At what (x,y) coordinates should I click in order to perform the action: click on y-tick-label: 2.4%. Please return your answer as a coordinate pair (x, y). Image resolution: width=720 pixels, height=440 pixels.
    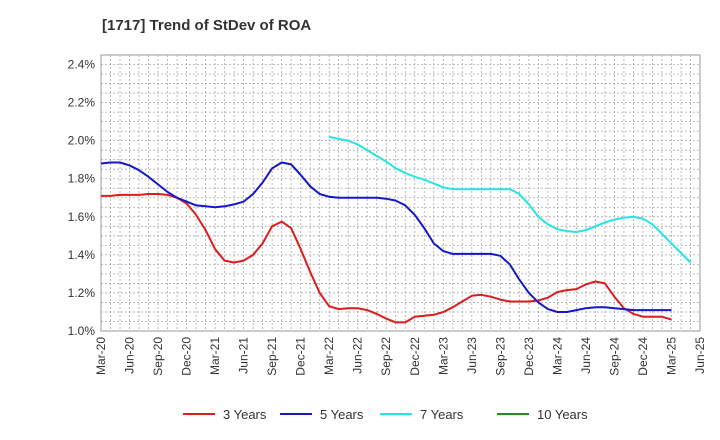
    Looking at the image, I should click on (82, 65).